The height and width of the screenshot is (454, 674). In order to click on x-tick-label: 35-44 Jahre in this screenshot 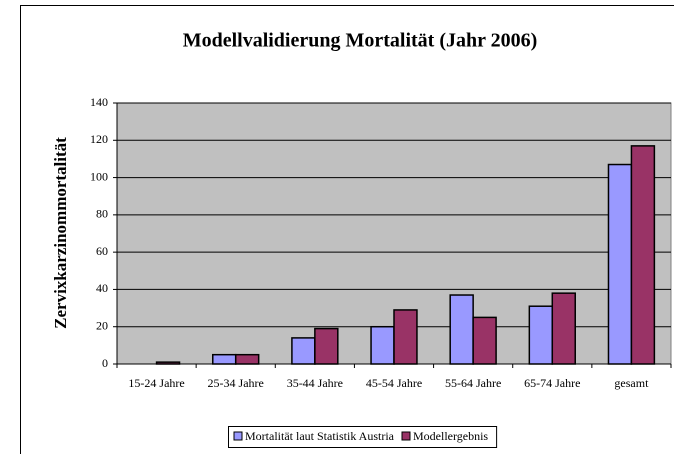, I will do `click(315, 383)`.